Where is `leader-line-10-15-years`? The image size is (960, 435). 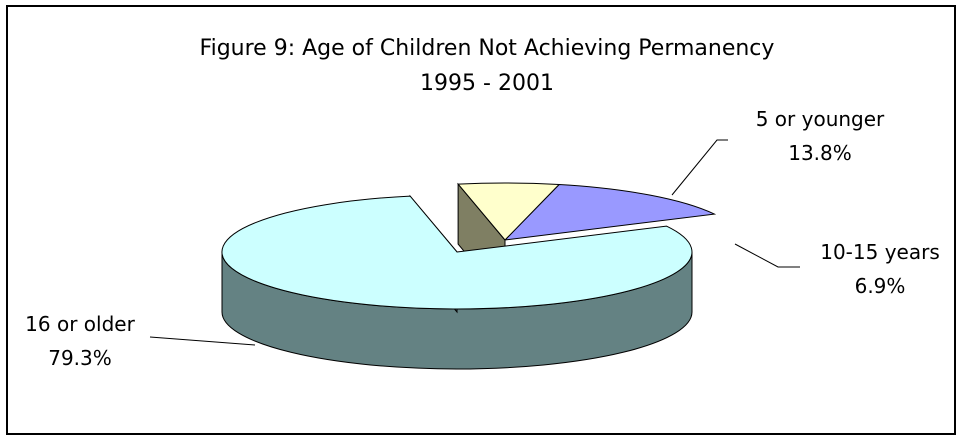
leader-line-10-15-years is located at coordinates (767, 255).